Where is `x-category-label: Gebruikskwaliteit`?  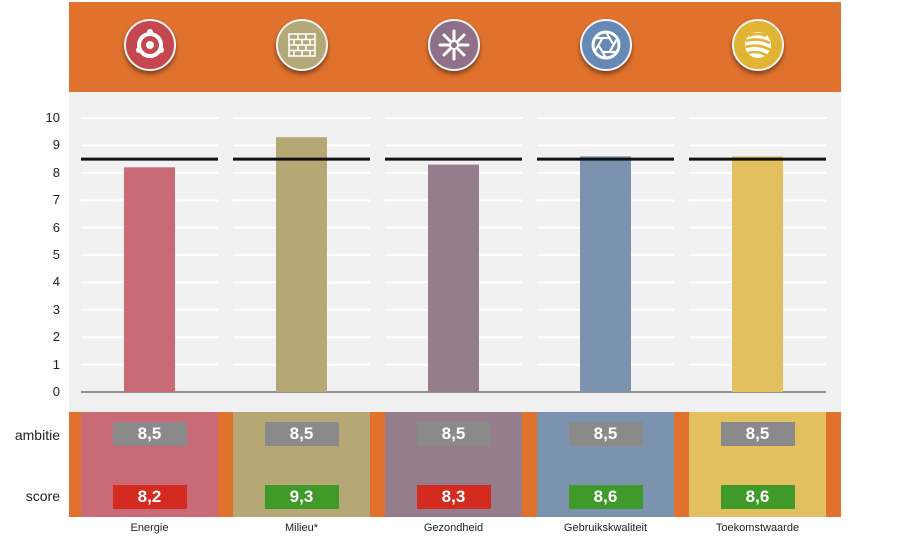 x-category-label: Gebruikskwaliteit is located at coordinates (605, 528).